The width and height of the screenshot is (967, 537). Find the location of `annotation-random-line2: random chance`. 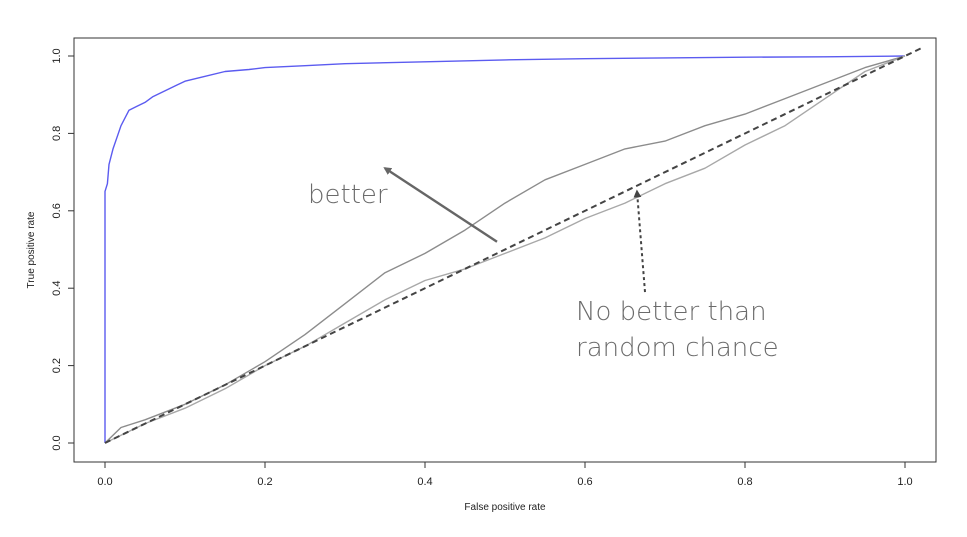

annotation-random-line2: random chance is located at coordinates (677, 348).